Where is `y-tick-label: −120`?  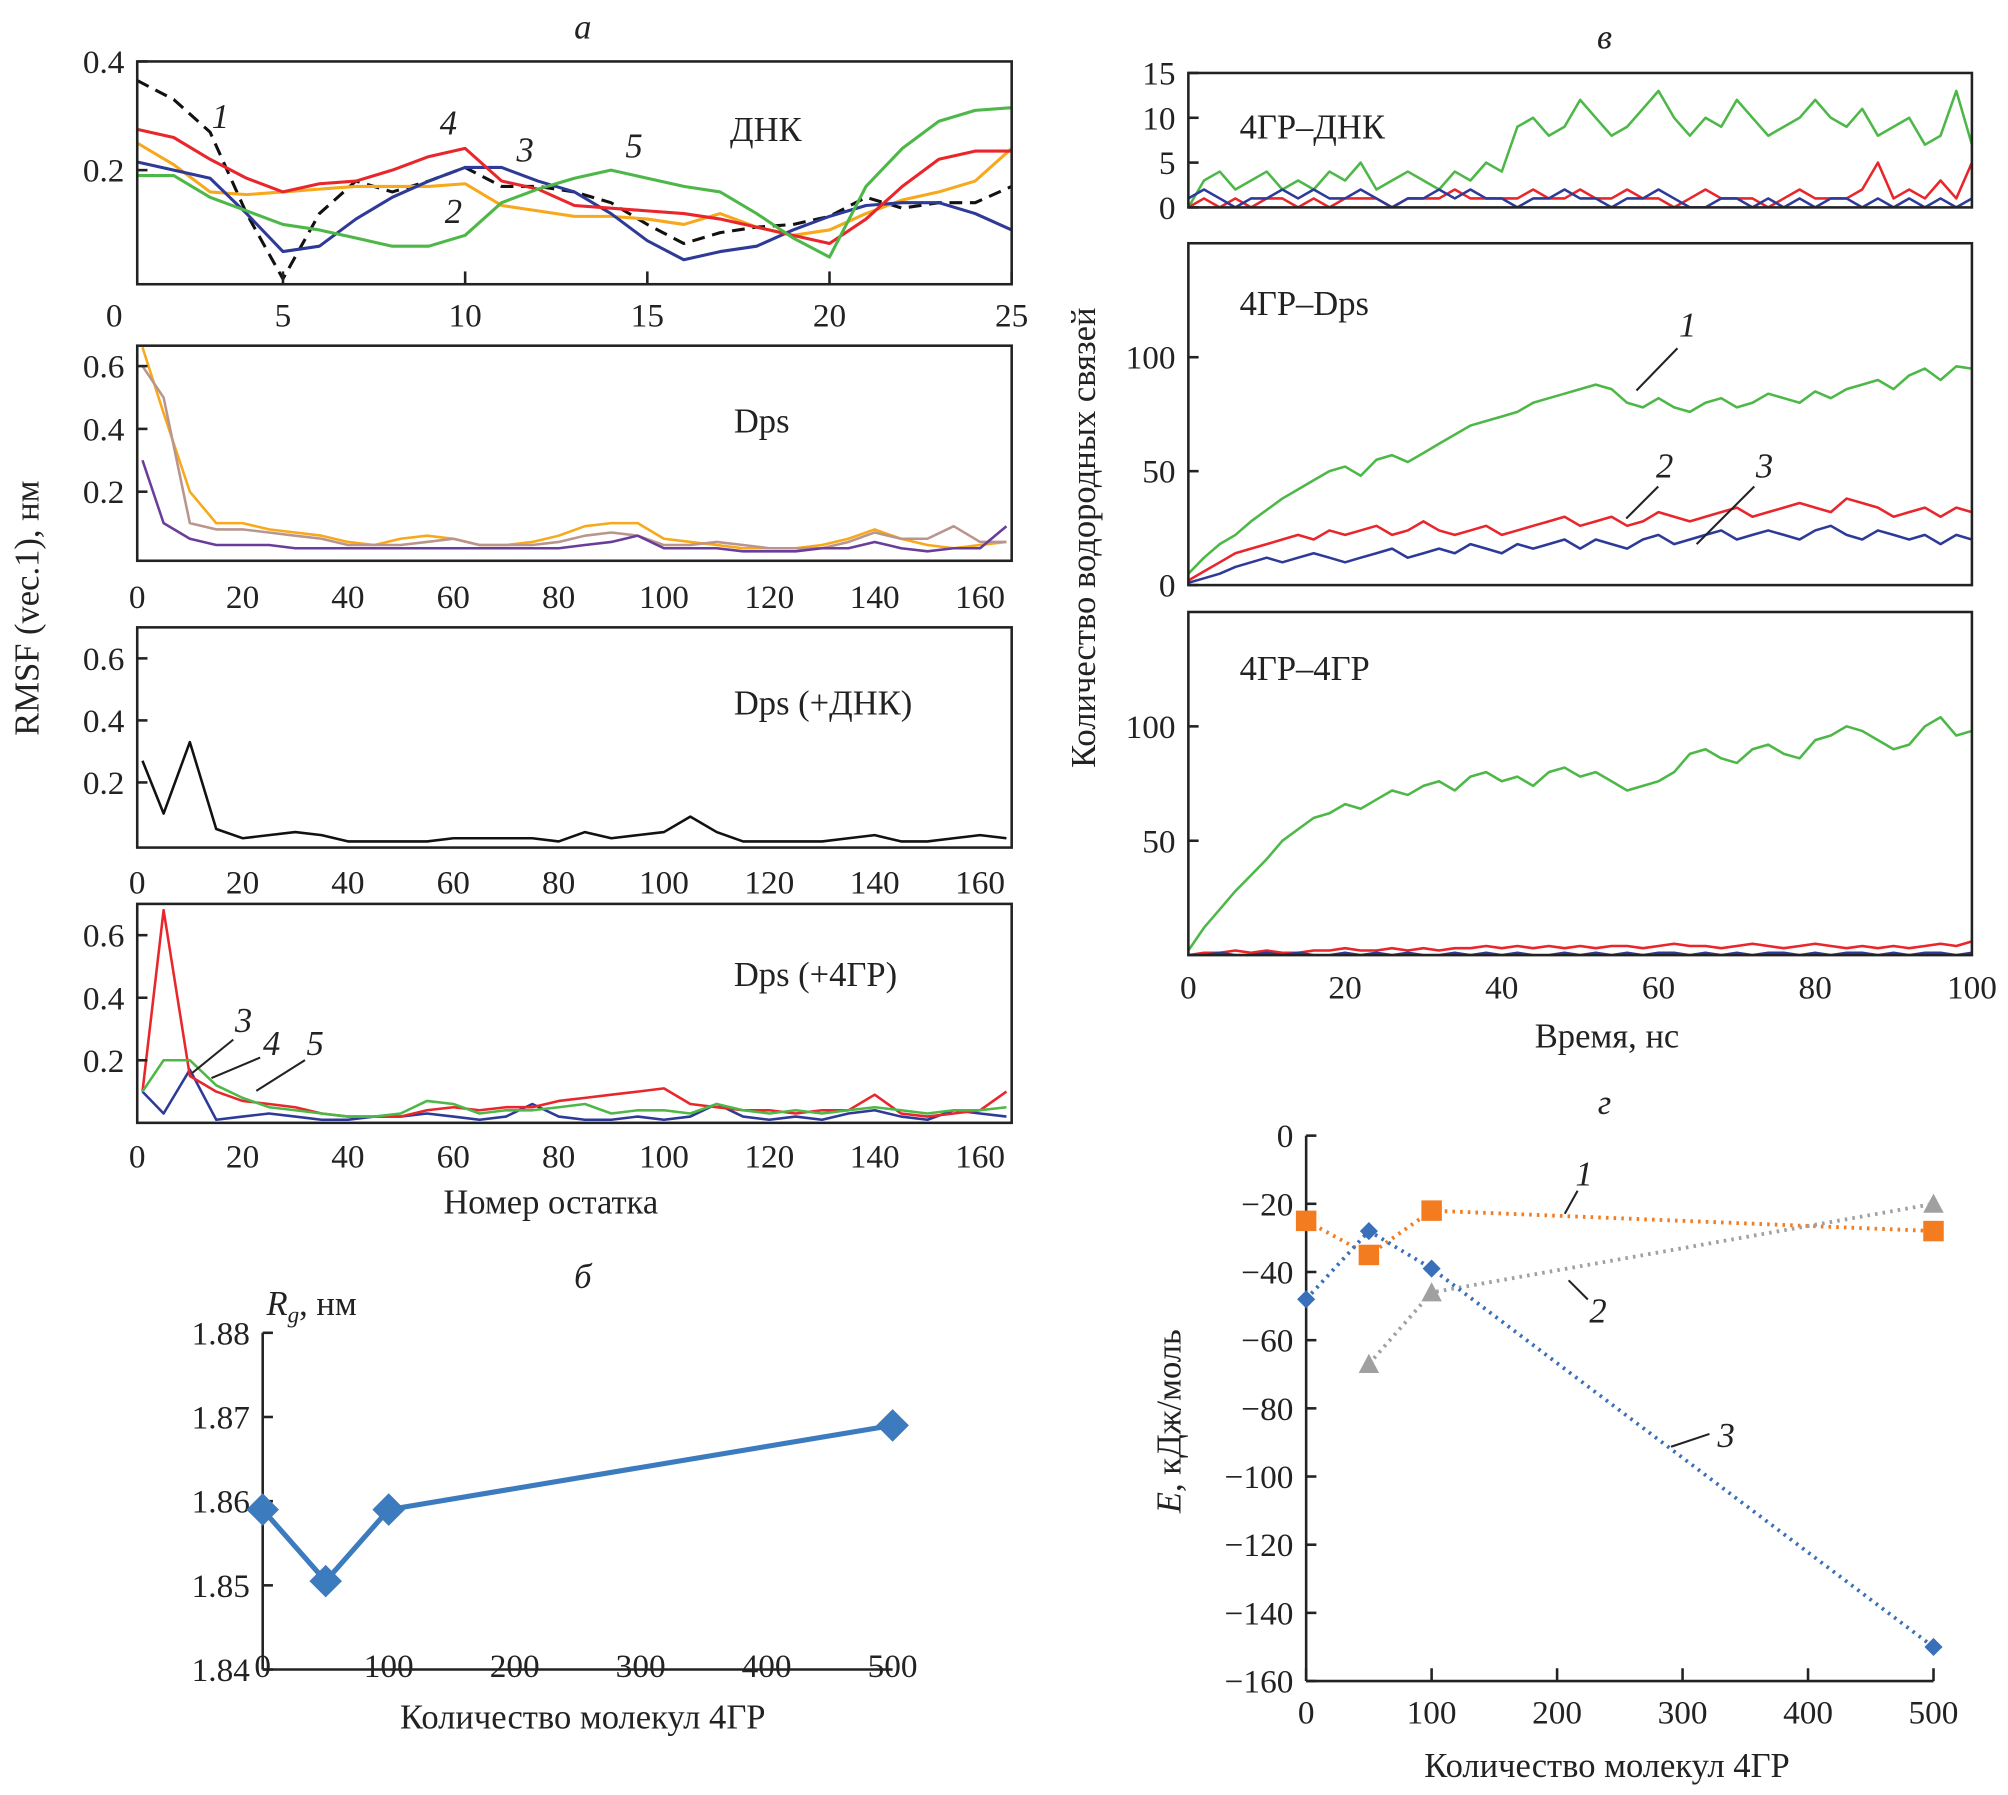 y-tick-label: −120 is located at coordinates (1259, 1545).